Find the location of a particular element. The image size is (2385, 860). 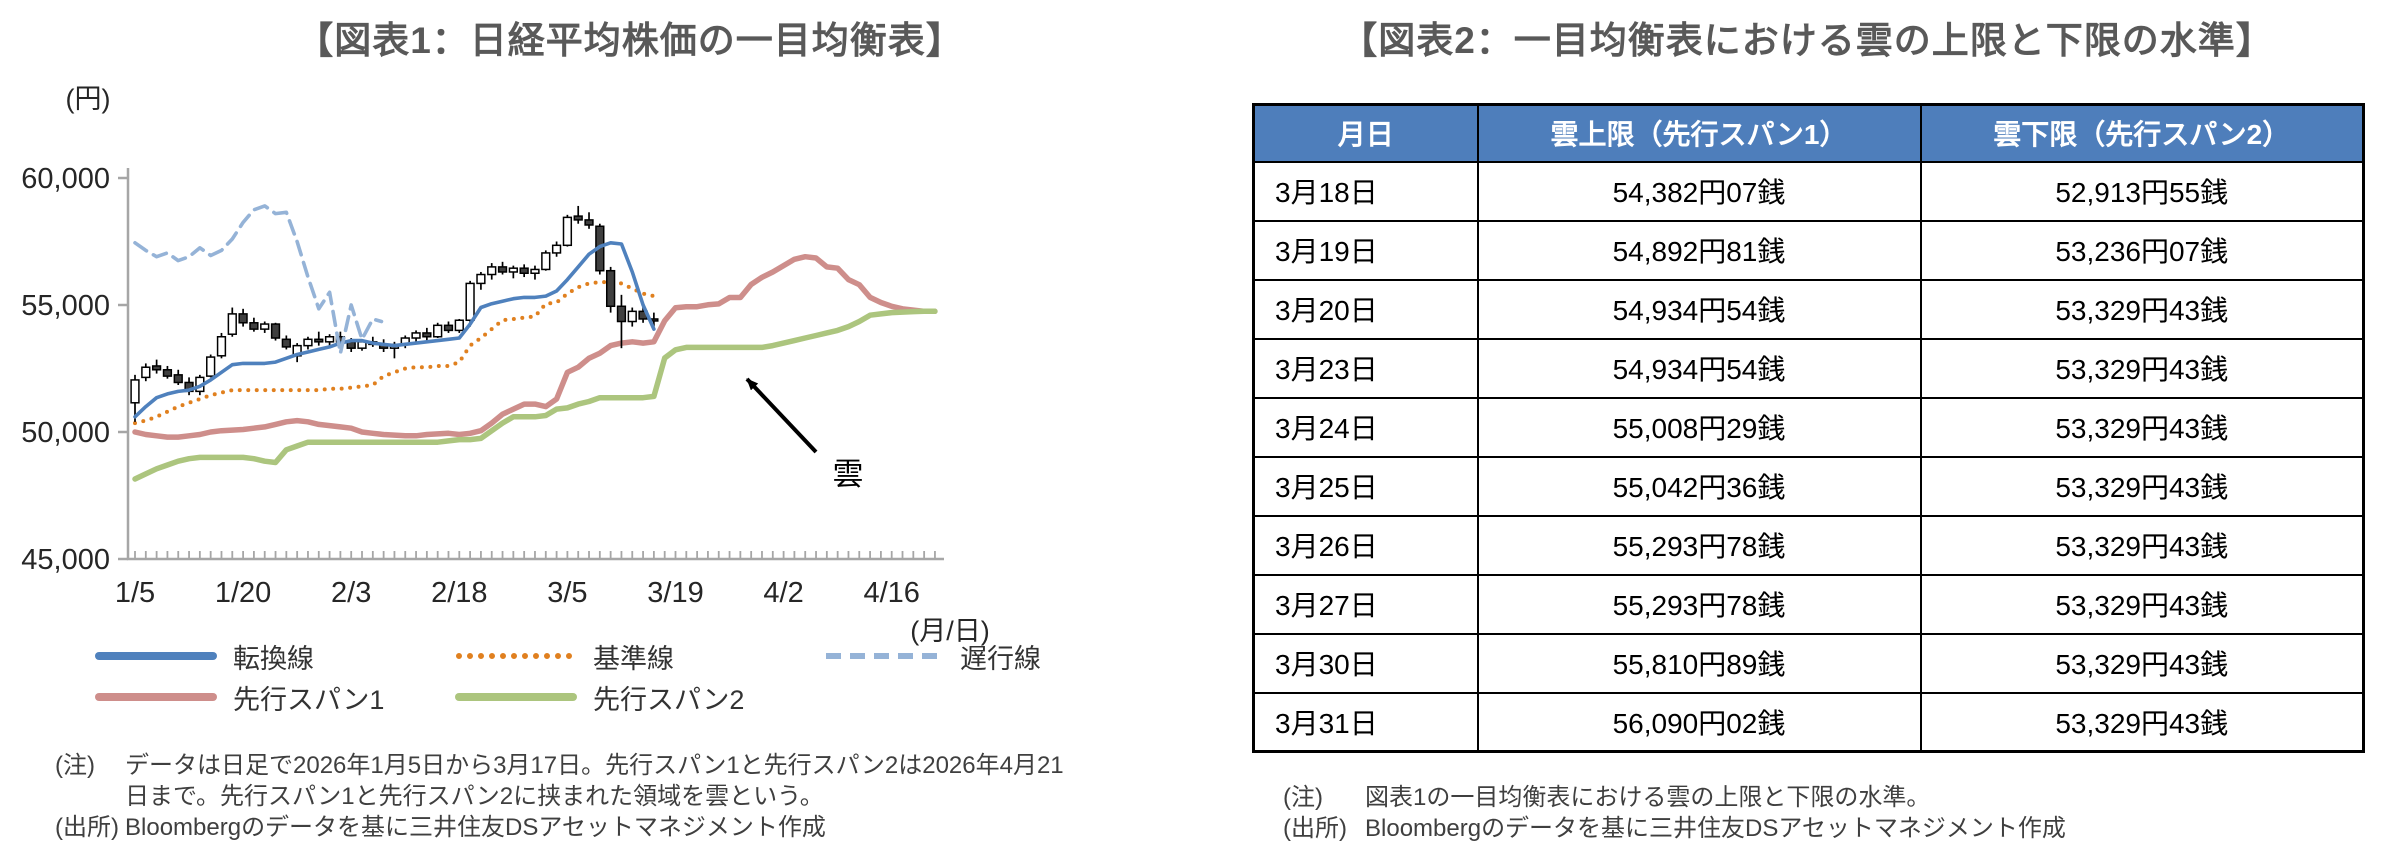

series-先行スパン2 is located at coordinates (535, 395).